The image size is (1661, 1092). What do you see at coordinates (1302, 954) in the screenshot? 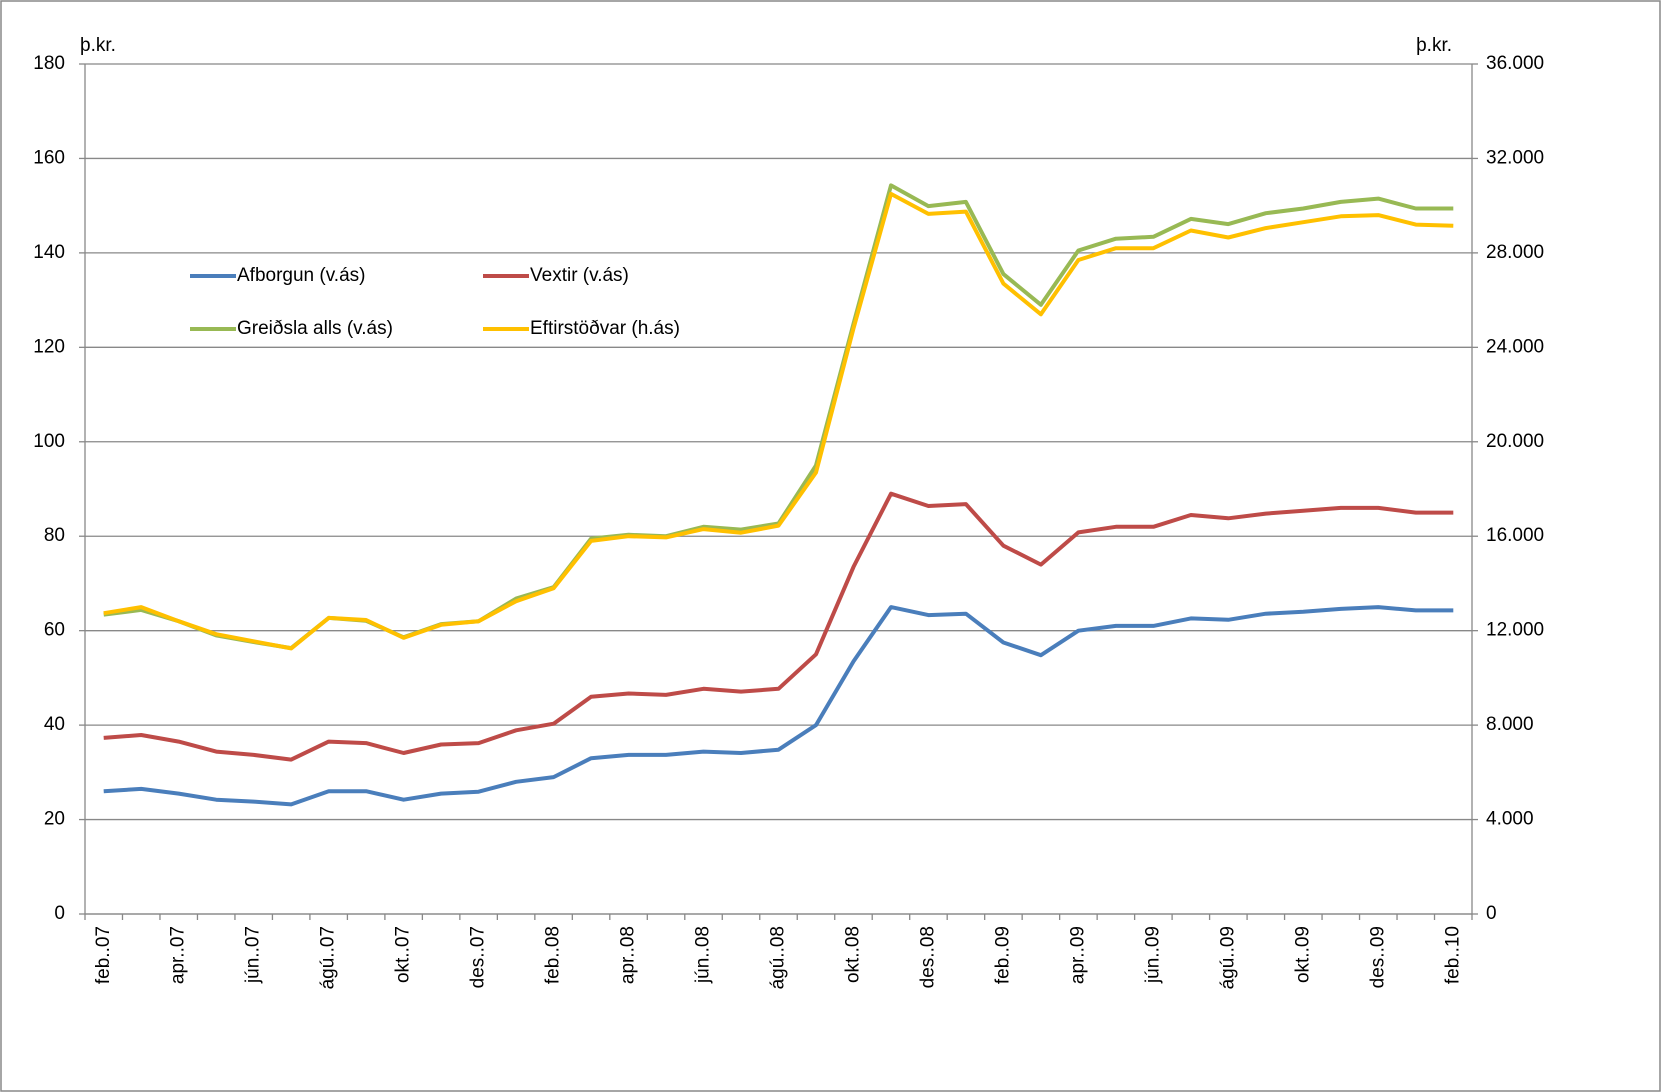
I see `x-tick-label: okt..09` at bounding box center [1302, 954].